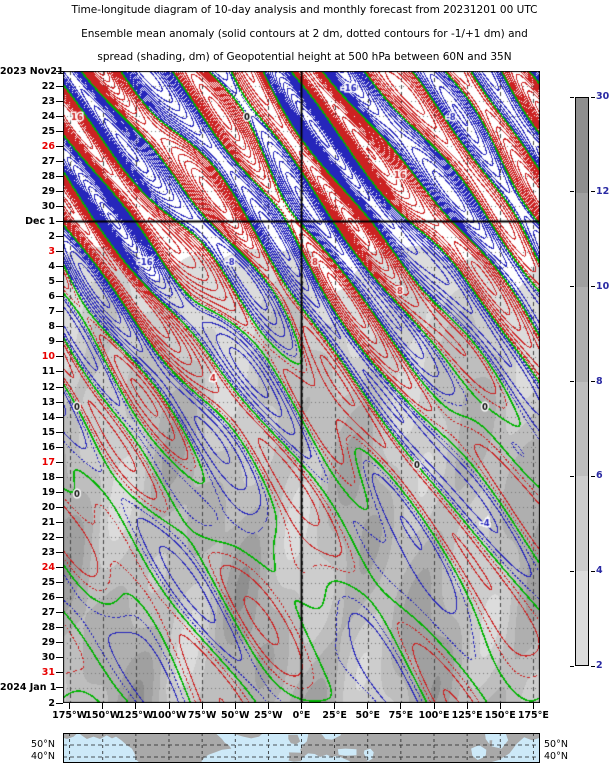  I want to click on y-axis-date-label: 11, so click(48, 372).